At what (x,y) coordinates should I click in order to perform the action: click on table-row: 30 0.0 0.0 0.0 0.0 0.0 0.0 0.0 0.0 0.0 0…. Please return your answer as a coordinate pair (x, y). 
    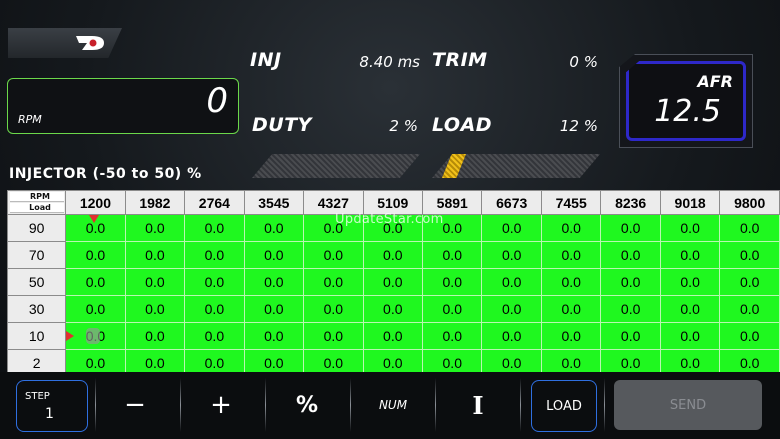
    Looking at the image, I should click on (393, 309).